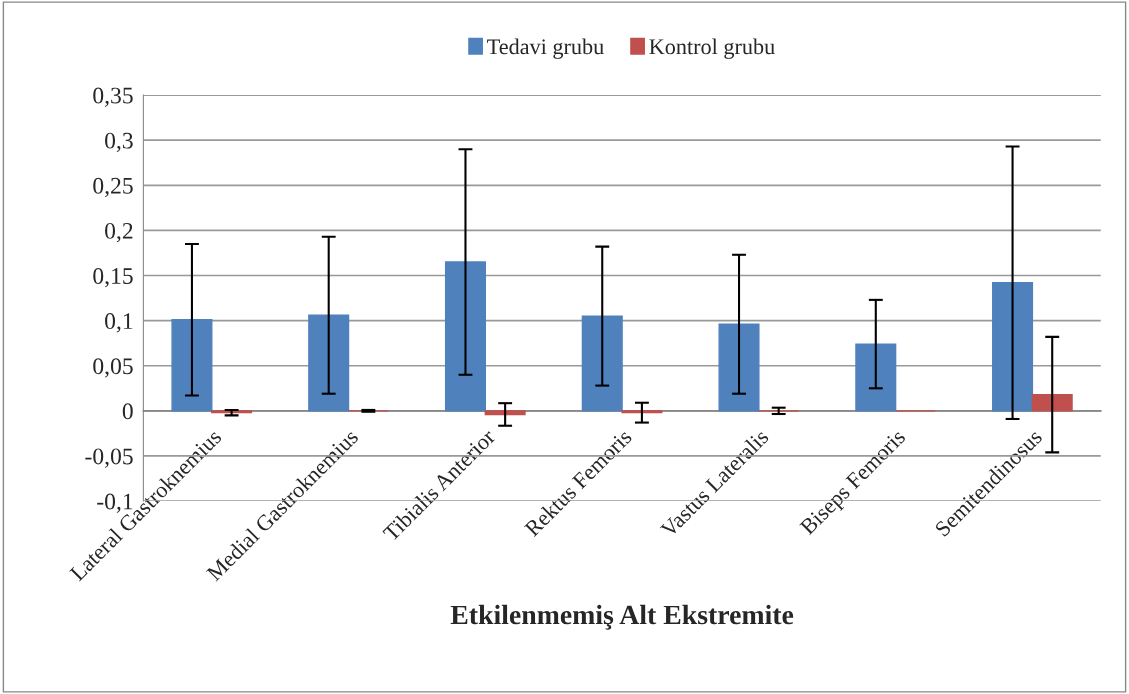 Image resolution: width=1129 pixels, height=694 pixels. I want to click on y-tick-label: 0,2, so click(119, 232).